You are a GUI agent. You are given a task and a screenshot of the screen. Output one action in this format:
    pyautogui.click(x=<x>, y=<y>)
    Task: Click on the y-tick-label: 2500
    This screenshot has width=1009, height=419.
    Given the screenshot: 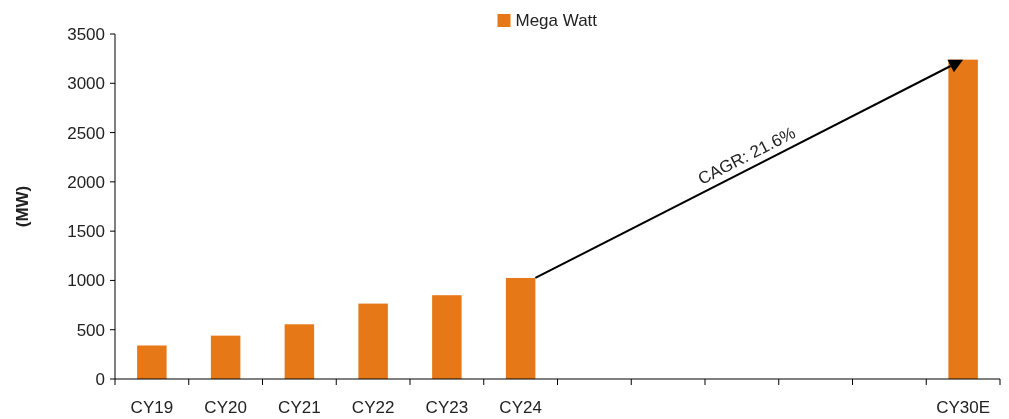 What is the action you would take?
    pyautogui.click(x=86, y=133)
    